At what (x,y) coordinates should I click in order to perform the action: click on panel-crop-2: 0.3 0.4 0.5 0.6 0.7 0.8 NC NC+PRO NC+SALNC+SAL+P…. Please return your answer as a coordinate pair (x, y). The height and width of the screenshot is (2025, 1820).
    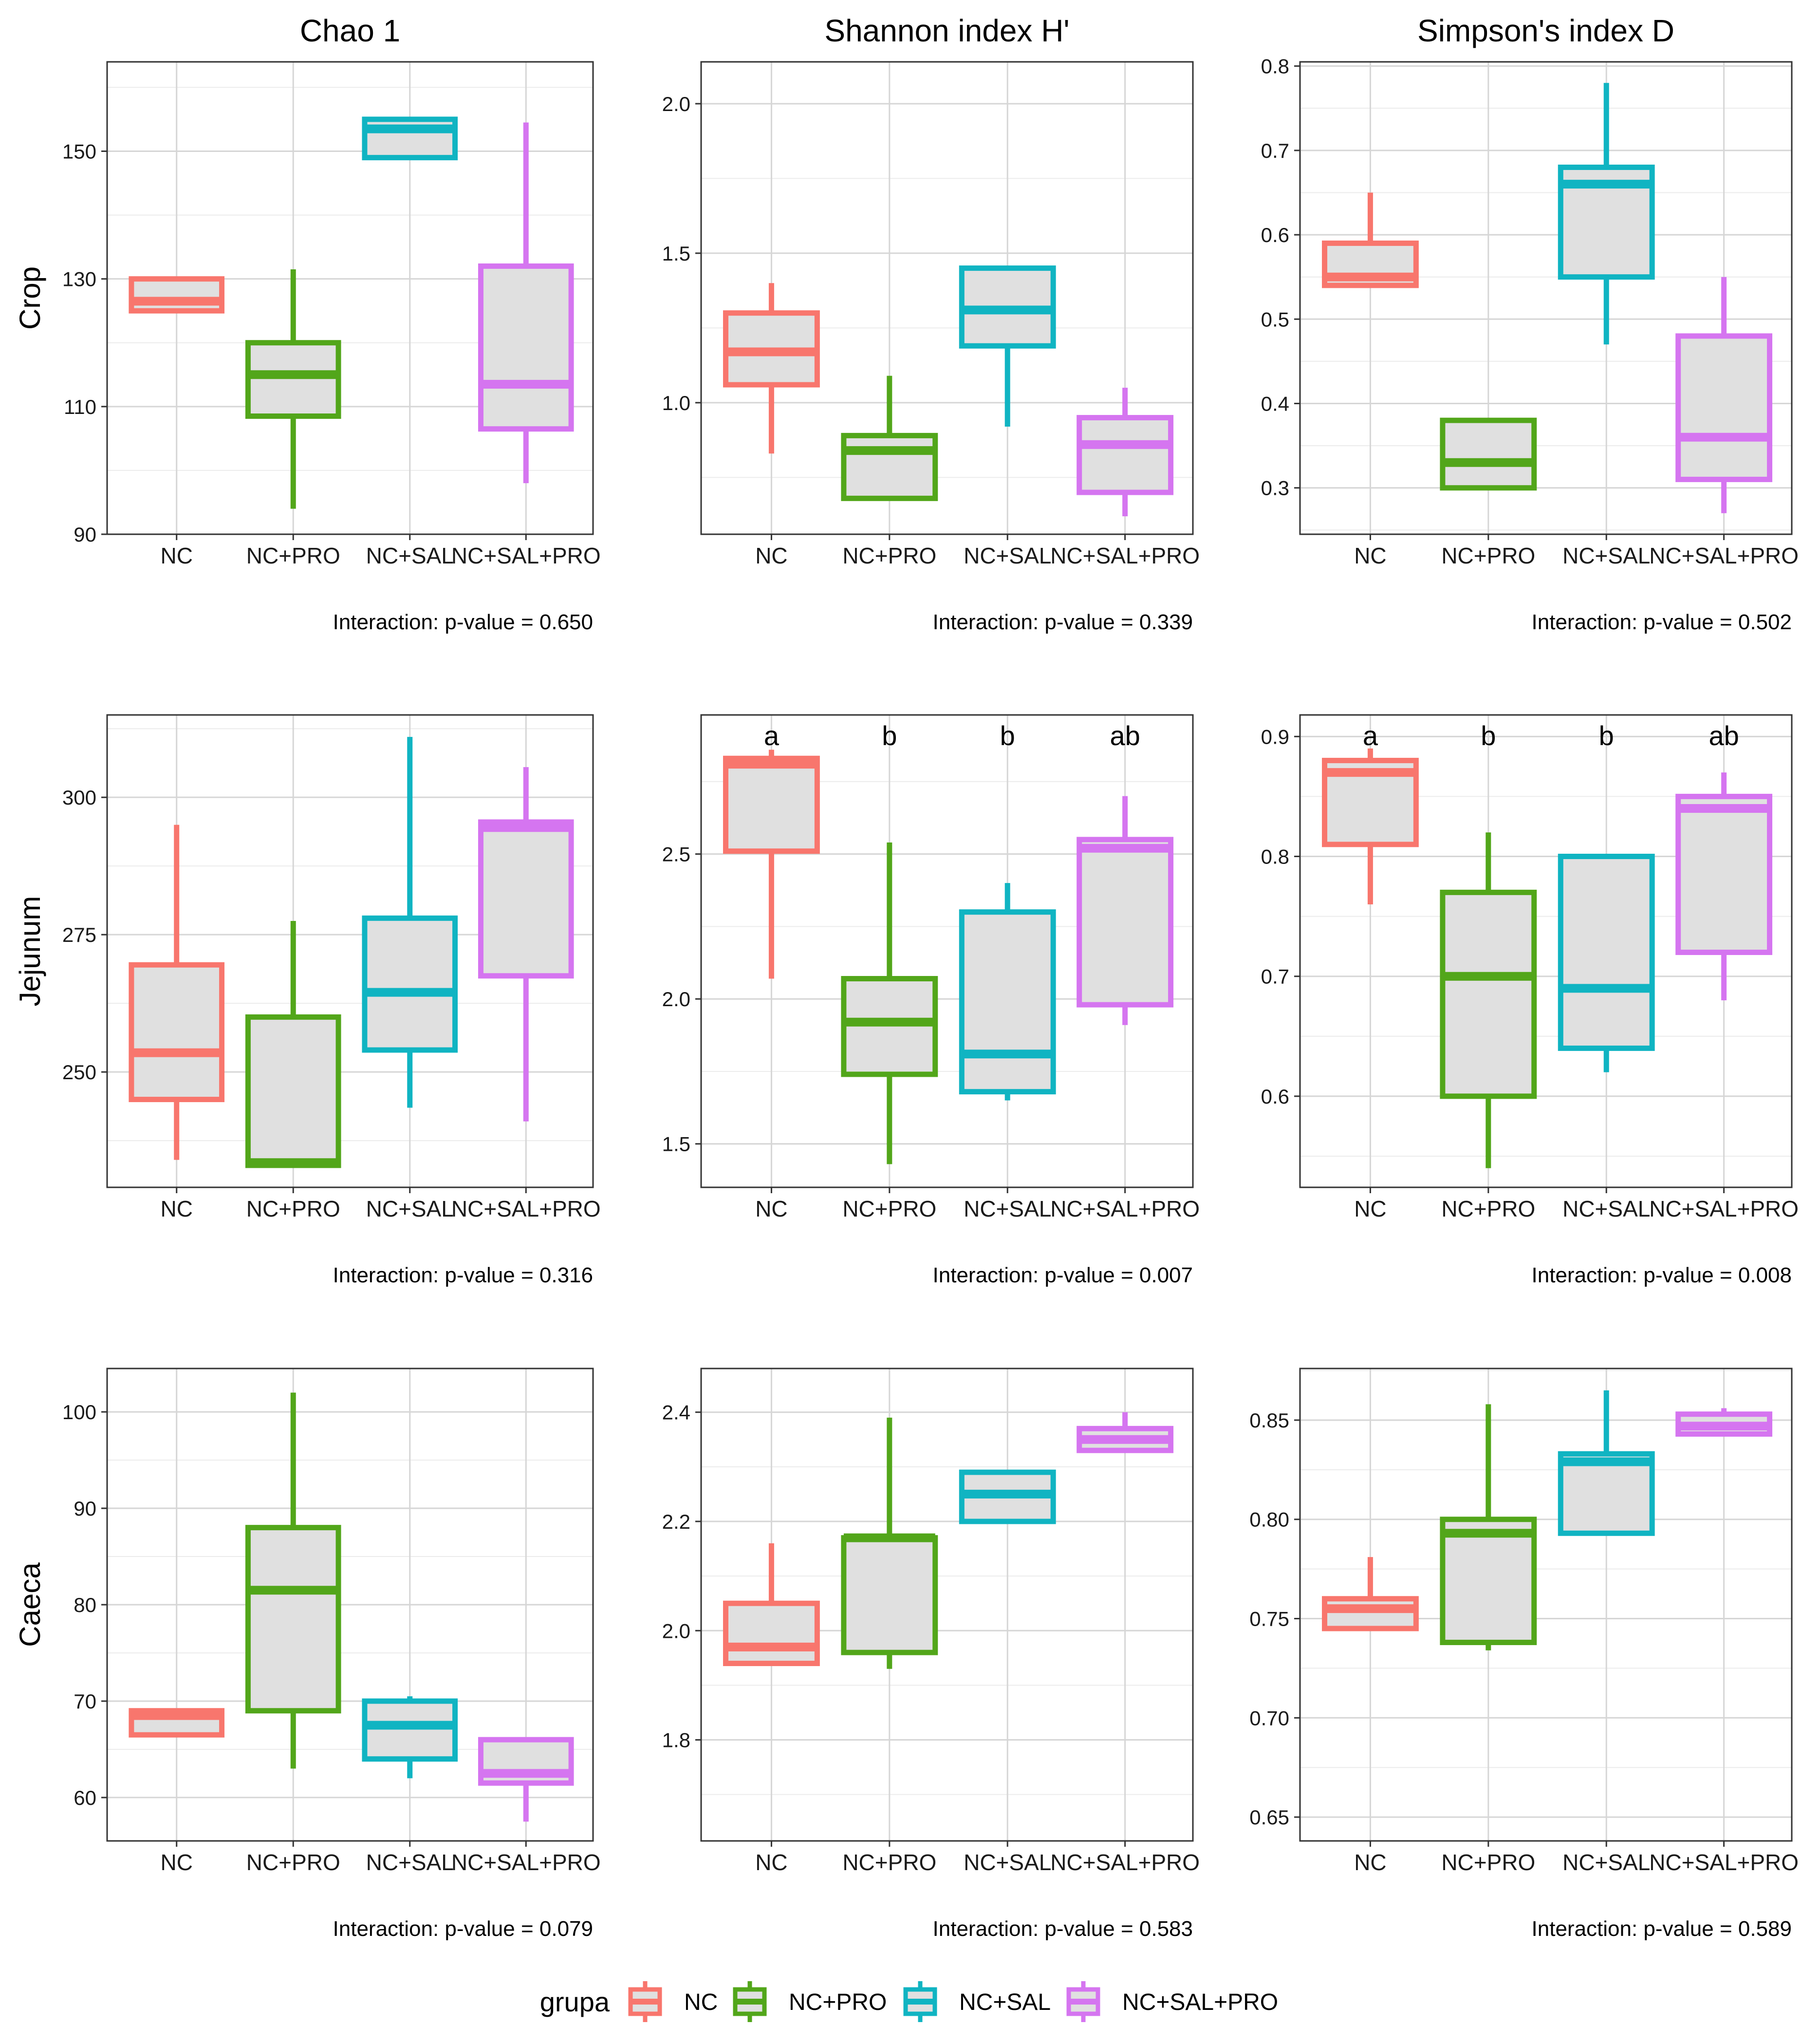
    Looking at the image, I should click on (1530, 344).